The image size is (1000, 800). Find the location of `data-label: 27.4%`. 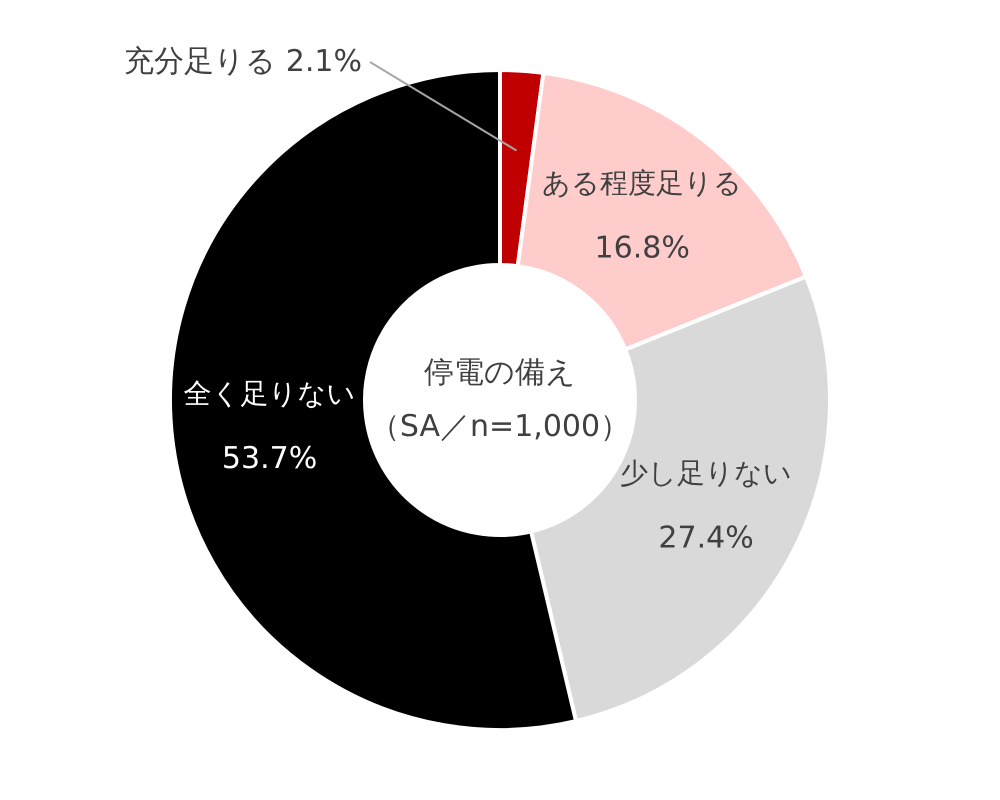

data-label: 27.4% is located at coordinates (706, 538).